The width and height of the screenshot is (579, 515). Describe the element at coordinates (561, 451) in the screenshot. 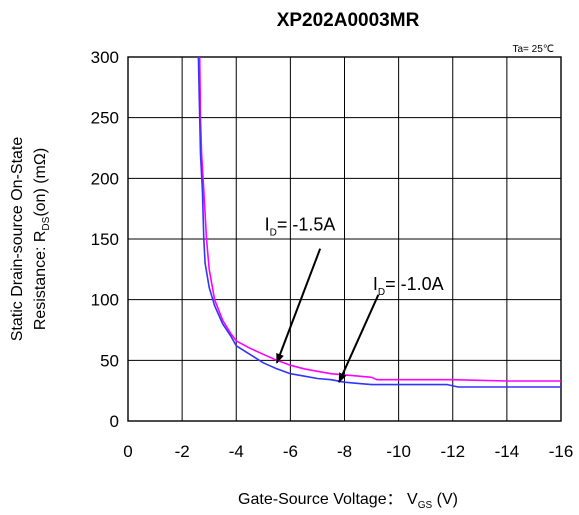

I see `x-tick-label: -16` at that location.